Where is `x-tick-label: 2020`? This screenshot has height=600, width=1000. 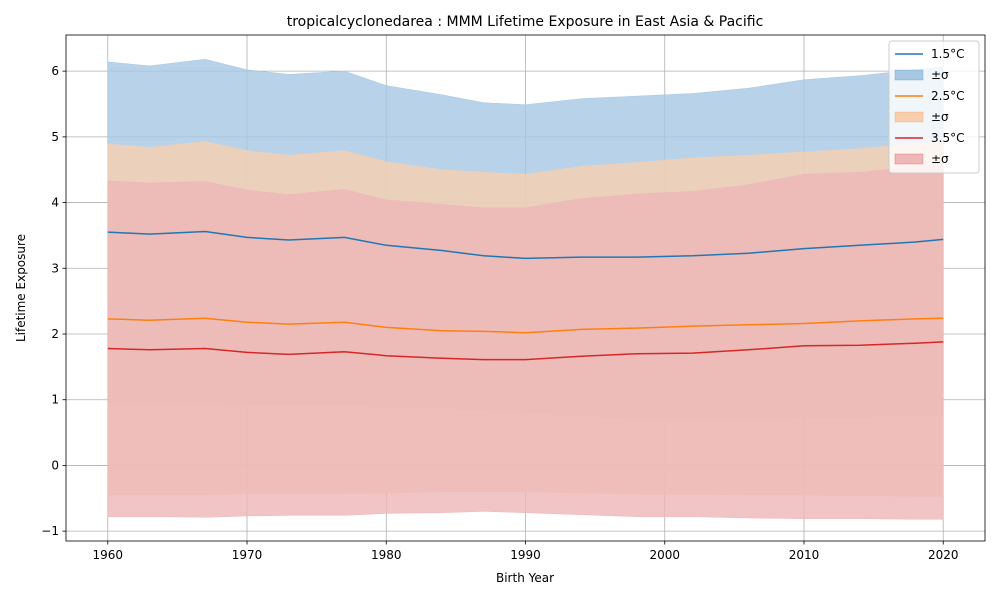 x-tick-label: 2020 is located at coordinates (943, 555).